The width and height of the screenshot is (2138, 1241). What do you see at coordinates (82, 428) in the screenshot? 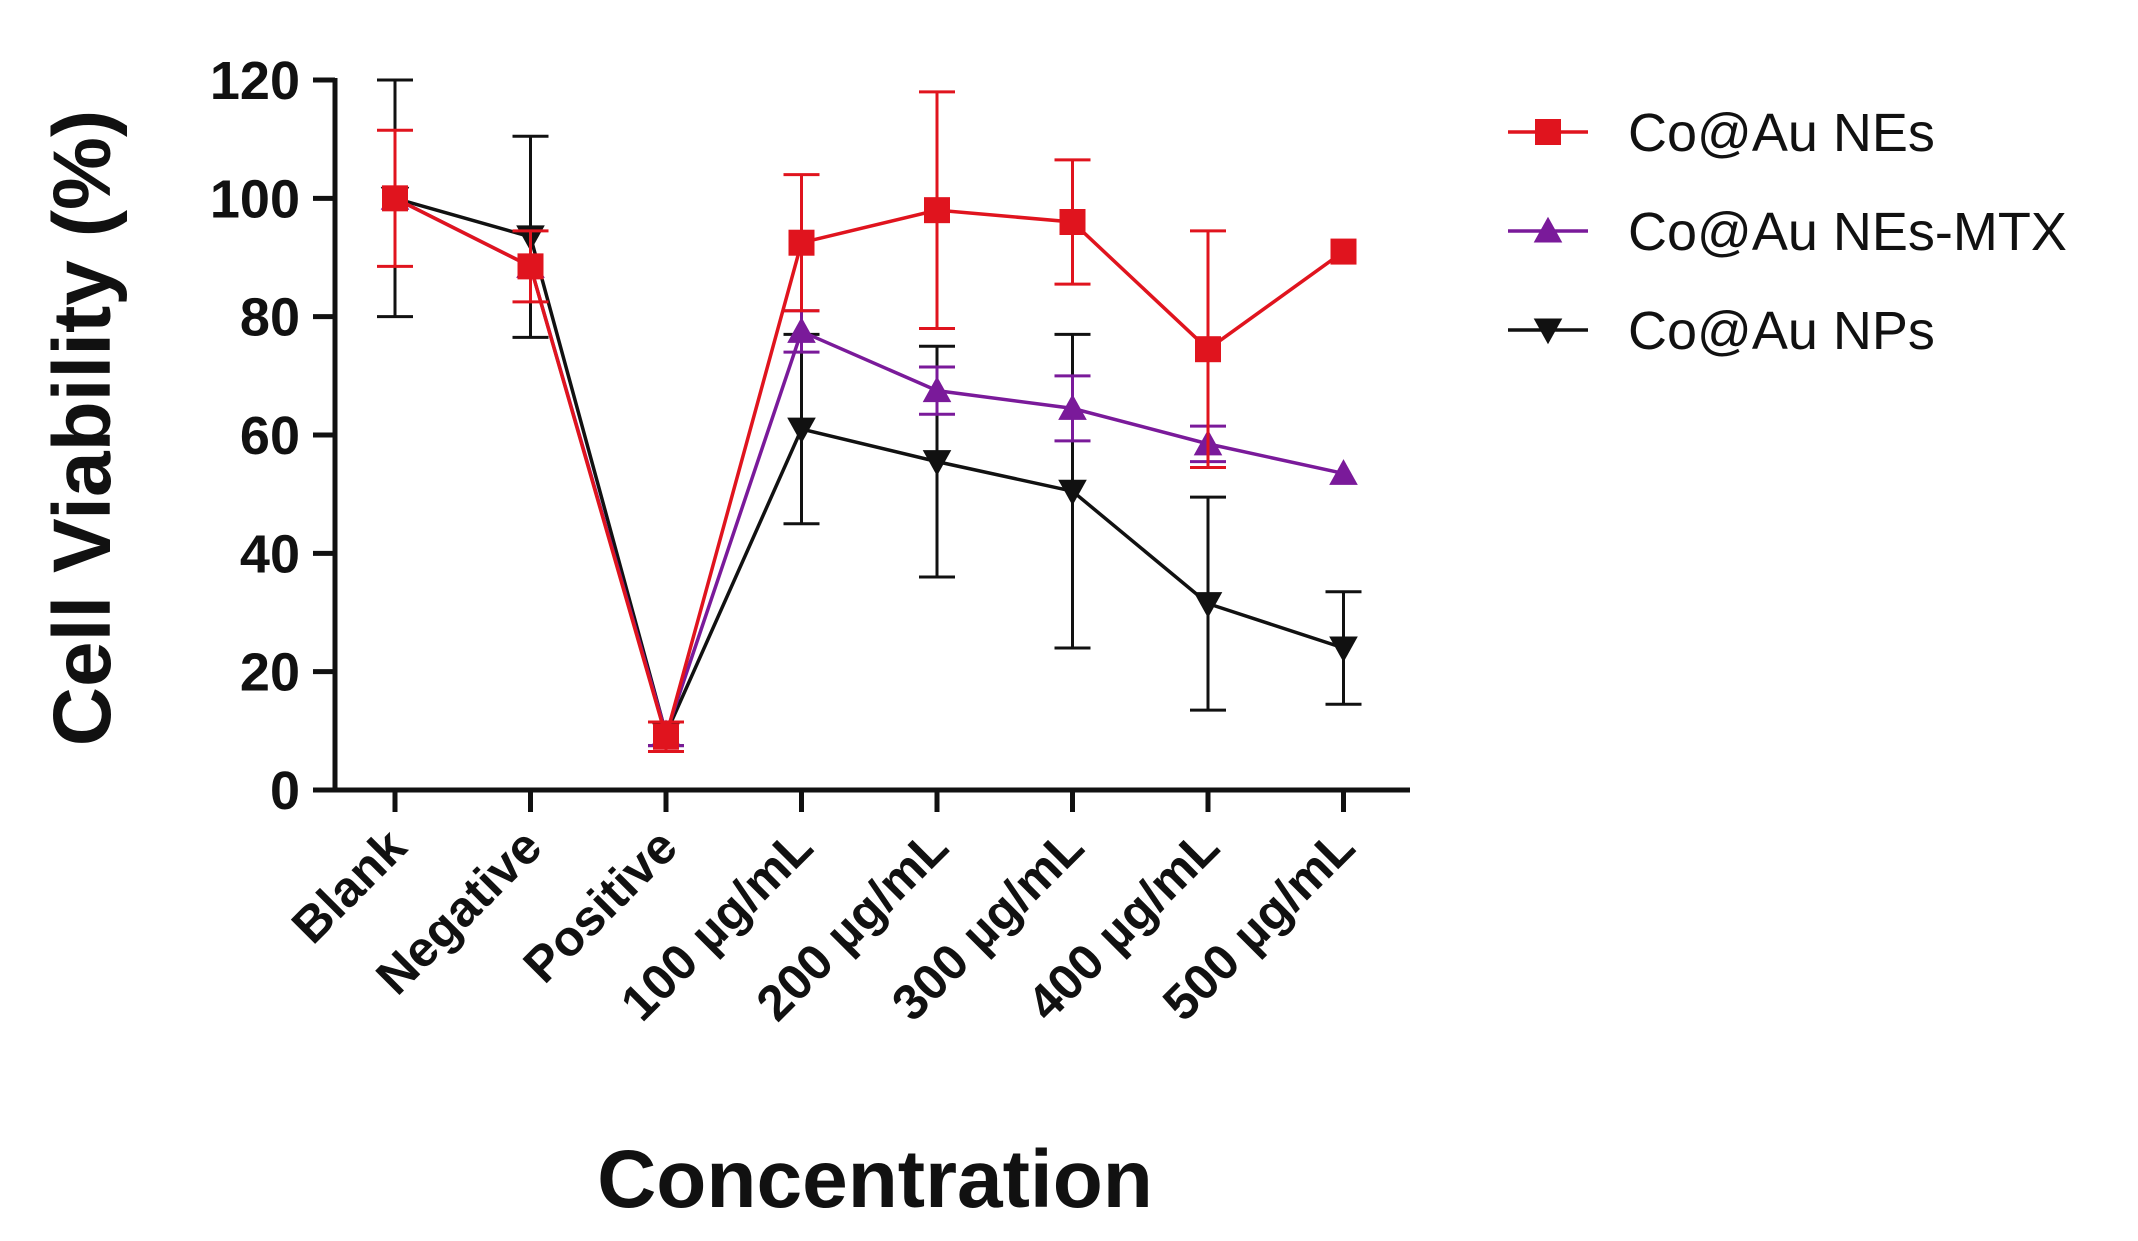
I see `y-axis-title: Cell Viability (%)` at bounding box center [82, 428].